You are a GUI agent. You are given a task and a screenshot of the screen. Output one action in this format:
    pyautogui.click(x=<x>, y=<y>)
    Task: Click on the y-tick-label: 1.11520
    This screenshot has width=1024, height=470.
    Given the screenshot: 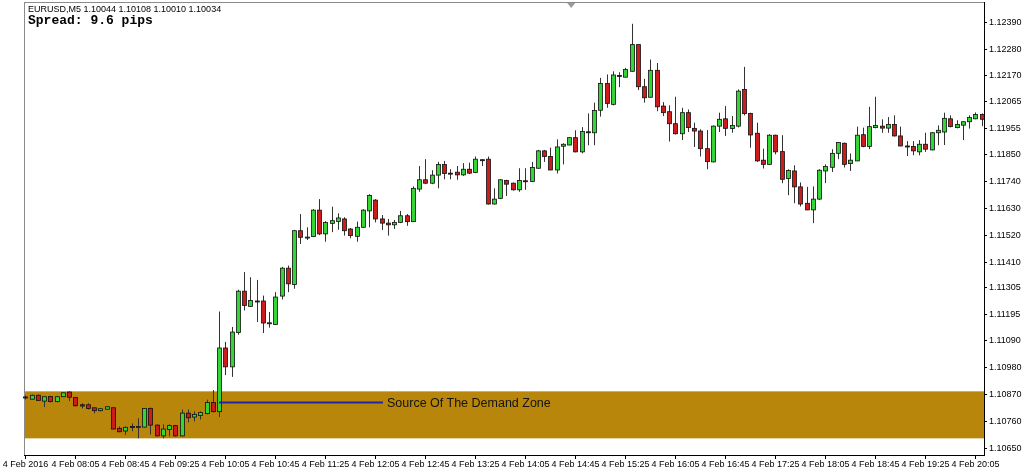 What is the action you would take?
    pyautogui.click(x=1005, y=234)
    